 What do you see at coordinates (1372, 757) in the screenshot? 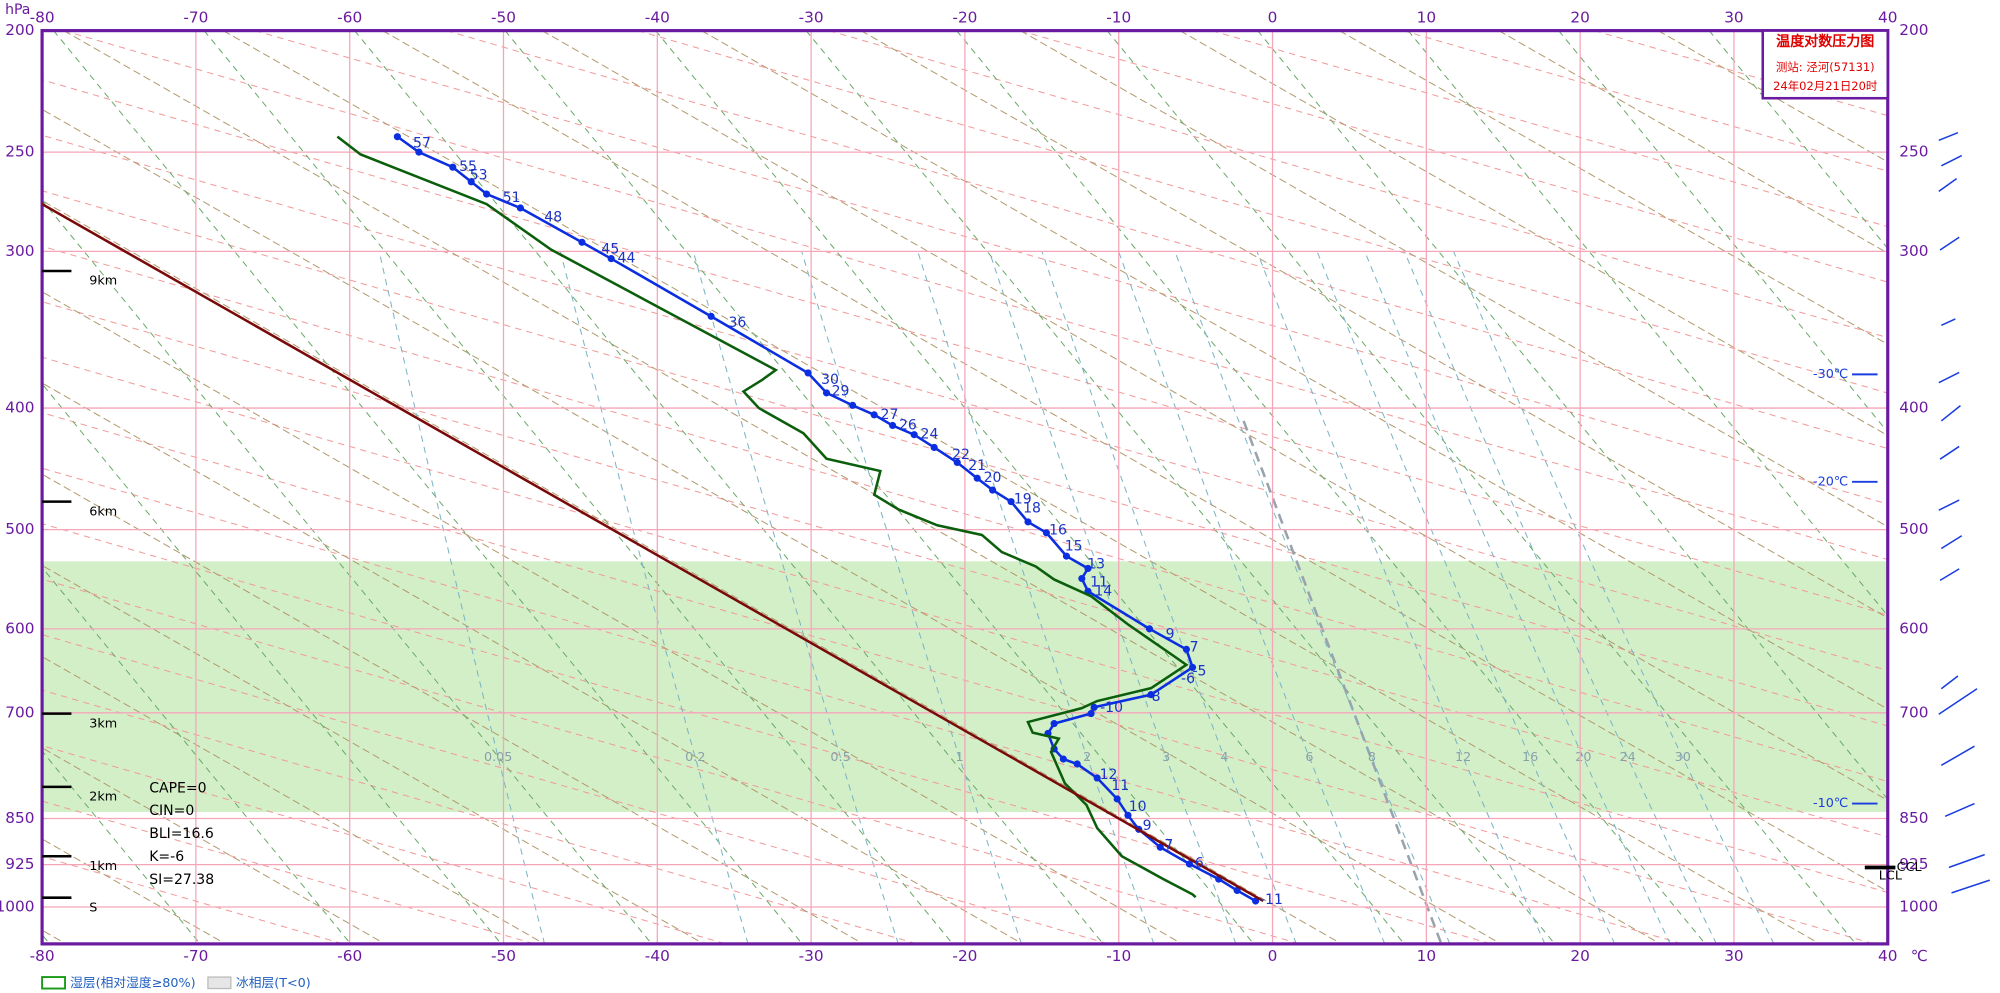
I see `mixing-ratio-label: 8` at bounding box center [1372, 757].